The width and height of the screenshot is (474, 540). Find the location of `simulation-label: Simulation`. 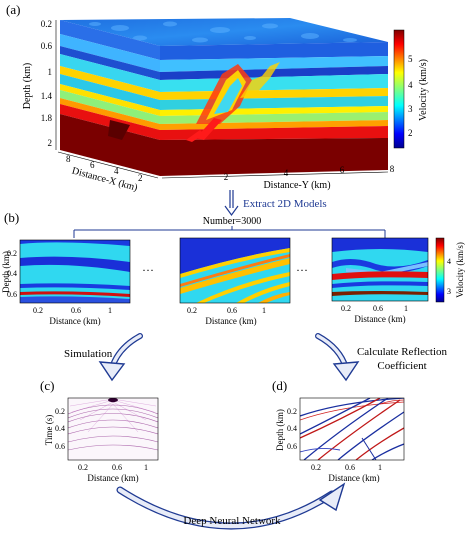

simulation-label: Simulation is located at coordinates (88, 354).